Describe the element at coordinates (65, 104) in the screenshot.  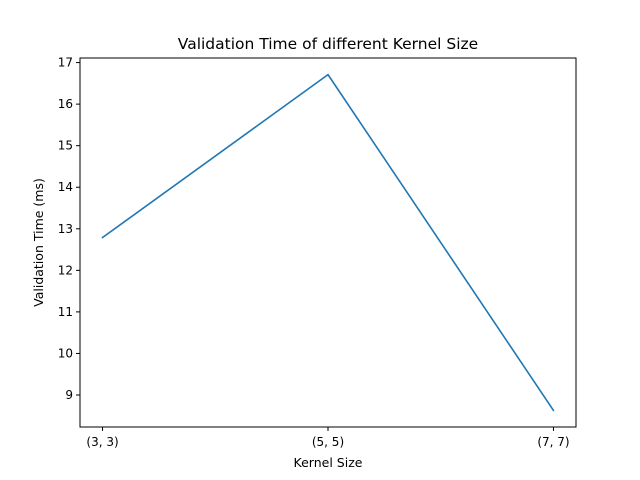
I see `y-tick-label: 16` at that location.